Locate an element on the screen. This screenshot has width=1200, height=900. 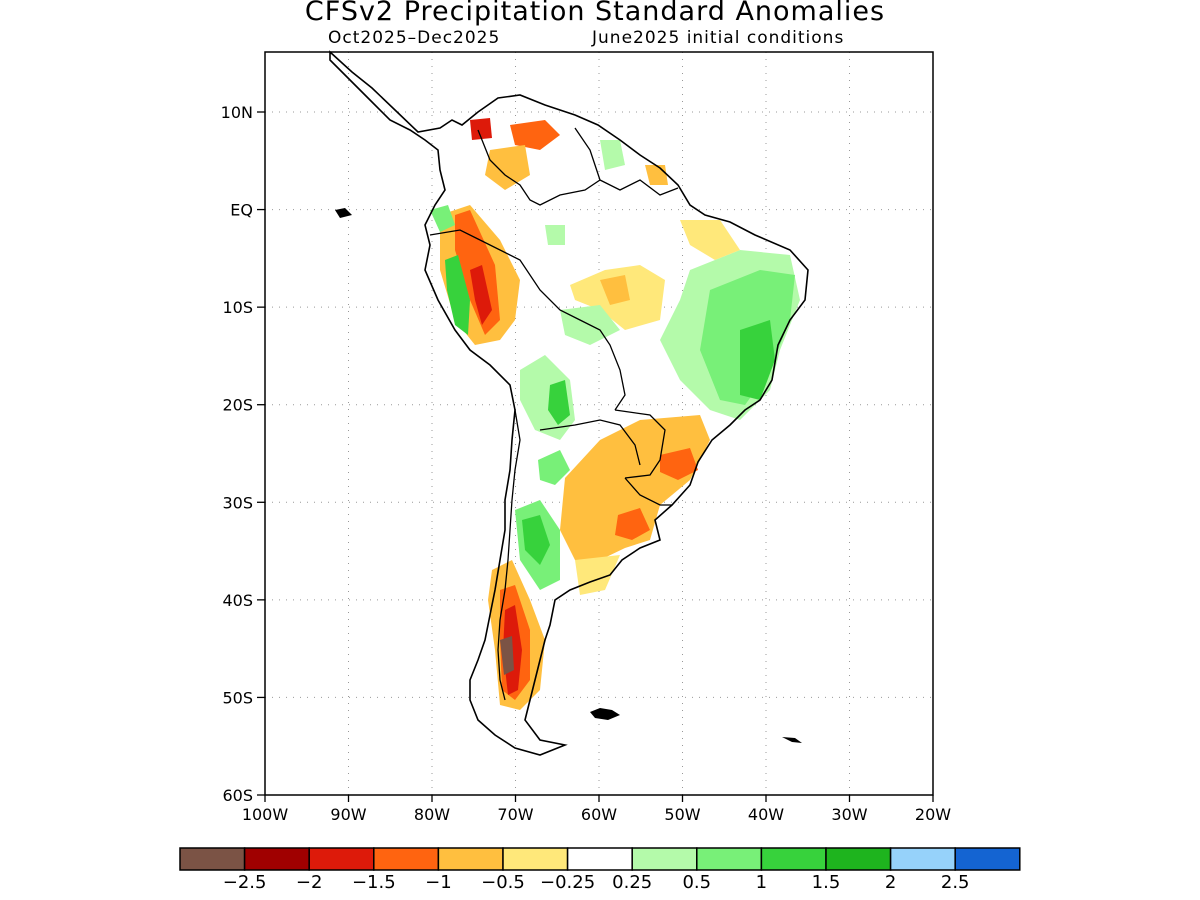
anomaly-dry-colombia is located at coordinates (481, 129).